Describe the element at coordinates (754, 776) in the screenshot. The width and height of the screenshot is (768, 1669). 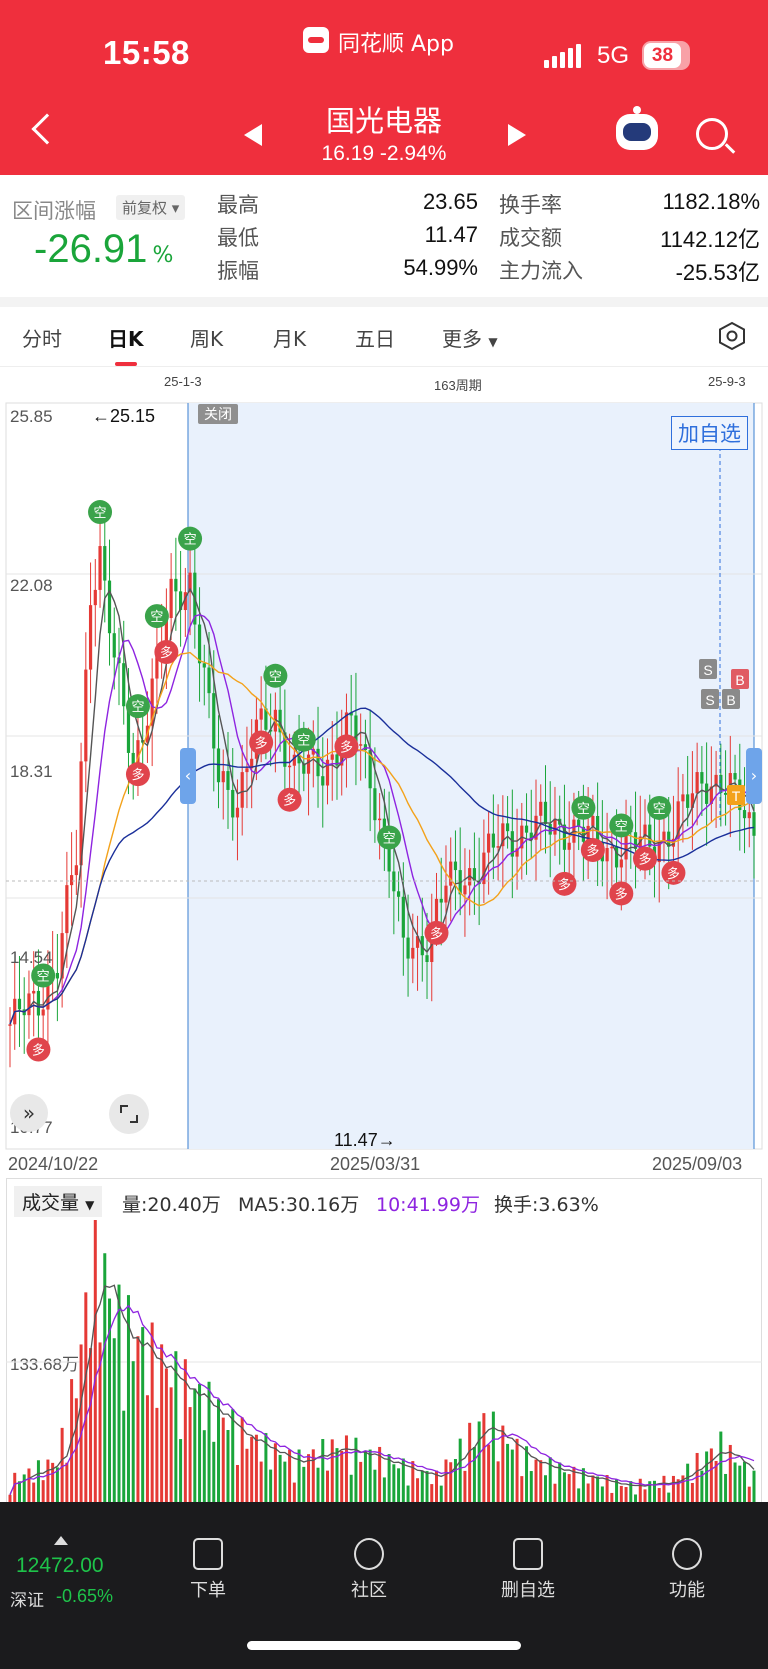
I see `range-right-handle: ›` at that location.